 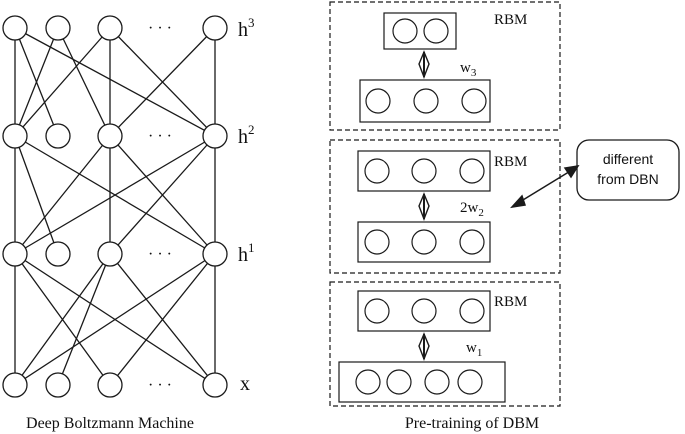 I want to click on callout-note: different from DBN, so click(x=628, y=170).